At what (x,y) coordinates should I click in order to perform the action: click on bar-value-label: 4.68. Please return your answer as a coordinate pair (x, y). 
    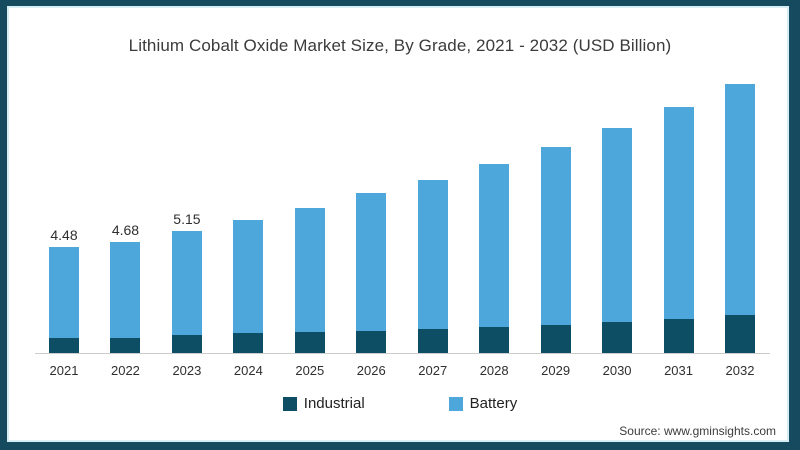
    Looking at the image, I should click on (125, 230).